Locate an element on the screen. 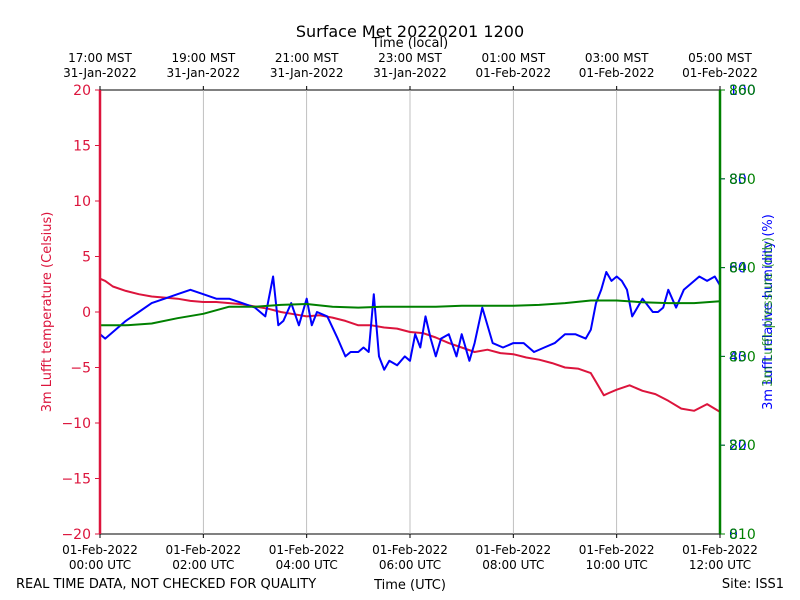 This screenshot has height=600, width=800. right-axis-1-tick-label-0: 810 is located at coordinates (742, 535).